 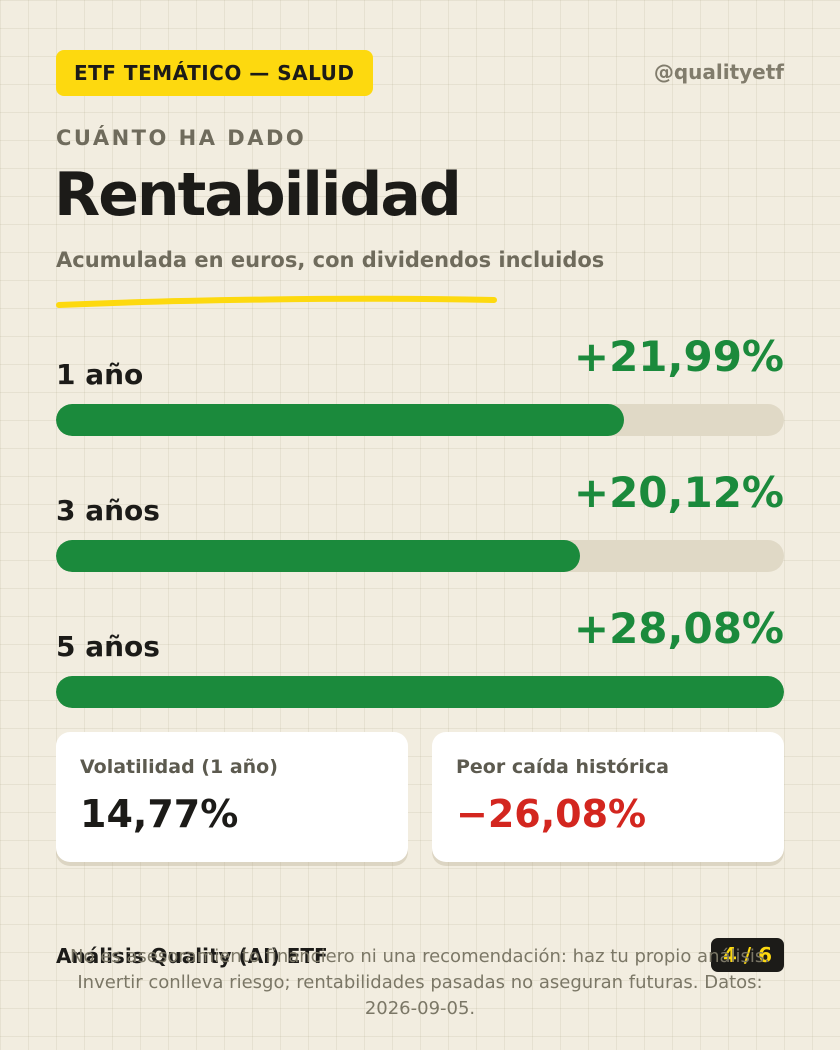 I want to click on max-drawdown-card: Peor caída histórica −26,08%, so click(x=608, y=797).